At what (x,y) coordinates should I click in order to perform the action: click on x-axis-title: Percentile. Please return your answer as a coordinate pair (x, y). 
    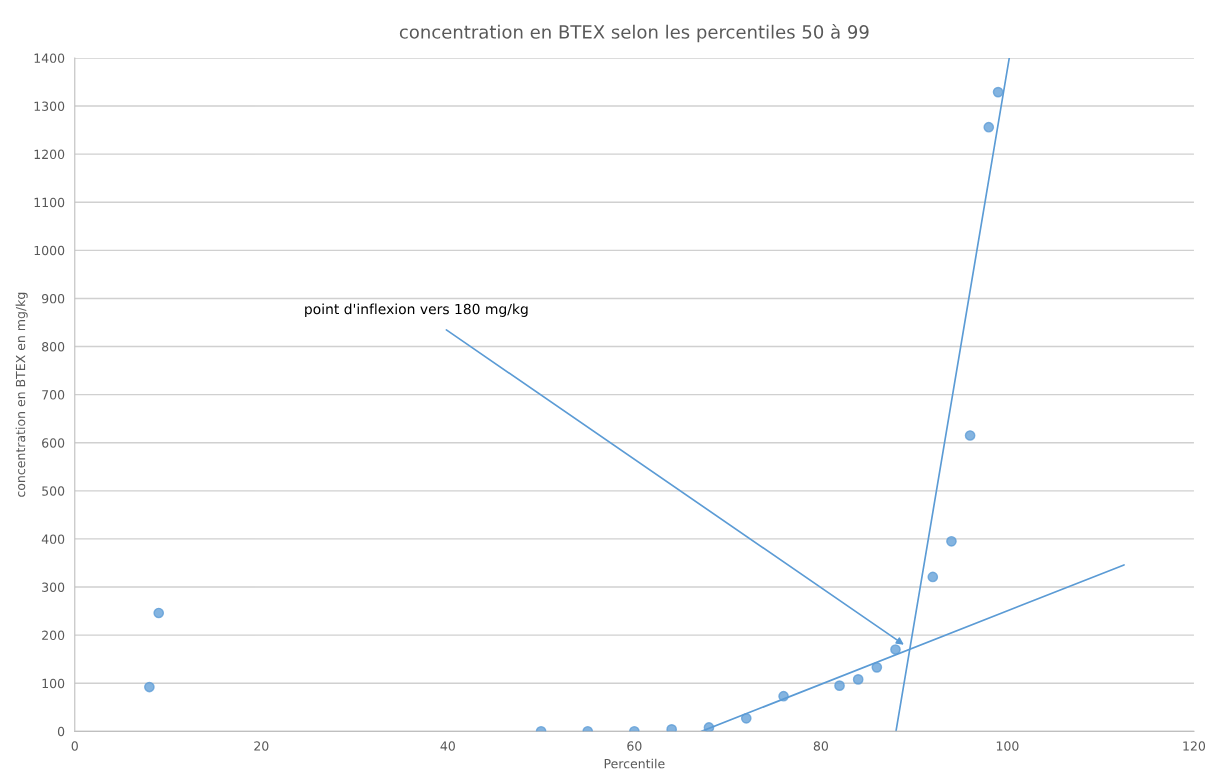
    Looking at the image, I should click on (634, 763).